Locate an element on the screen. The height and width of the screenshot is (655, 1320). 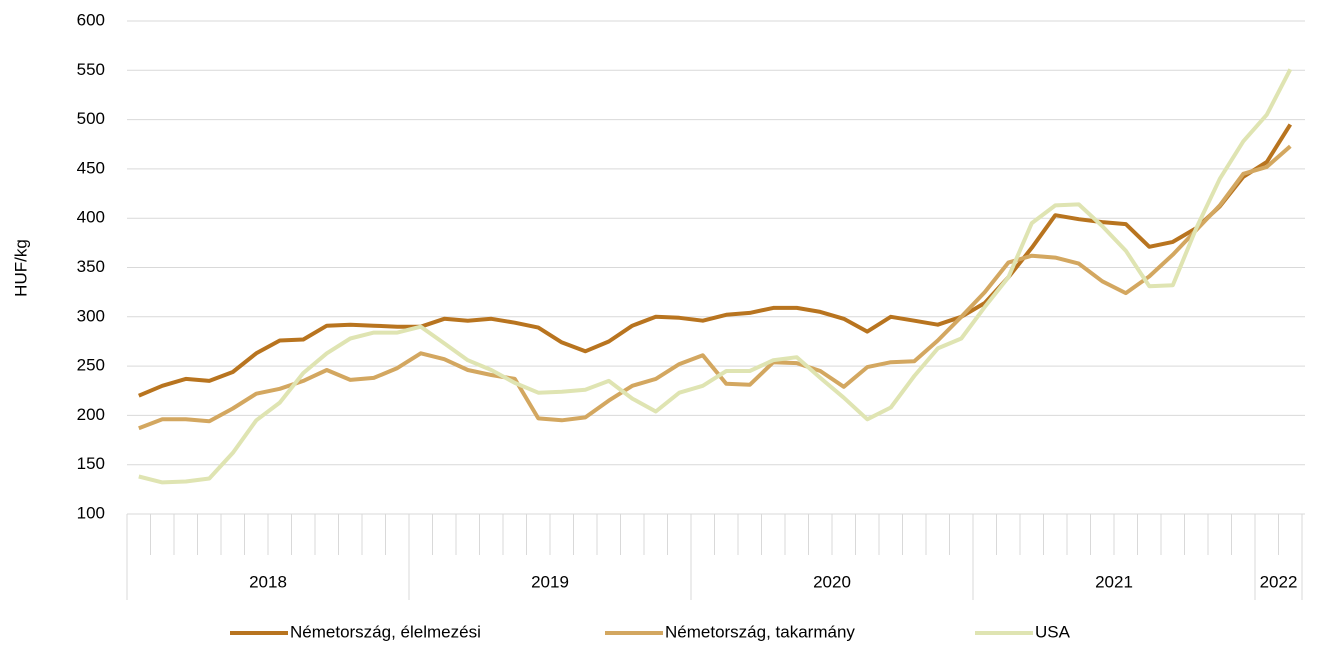
legend-label: USA is located at coordinates (1053, 631).